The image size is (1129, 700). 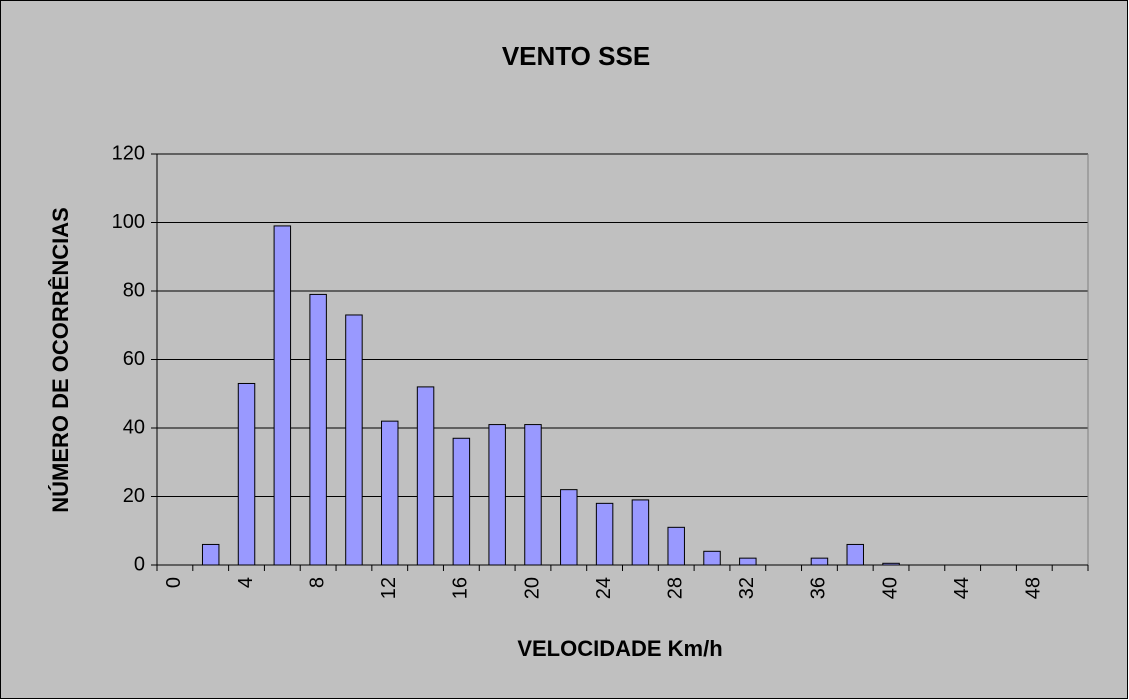 What do you see at coordinates (532, 588) in the screenshot?
I see `x-tick-label: 20` at bounding box center [532, 588].